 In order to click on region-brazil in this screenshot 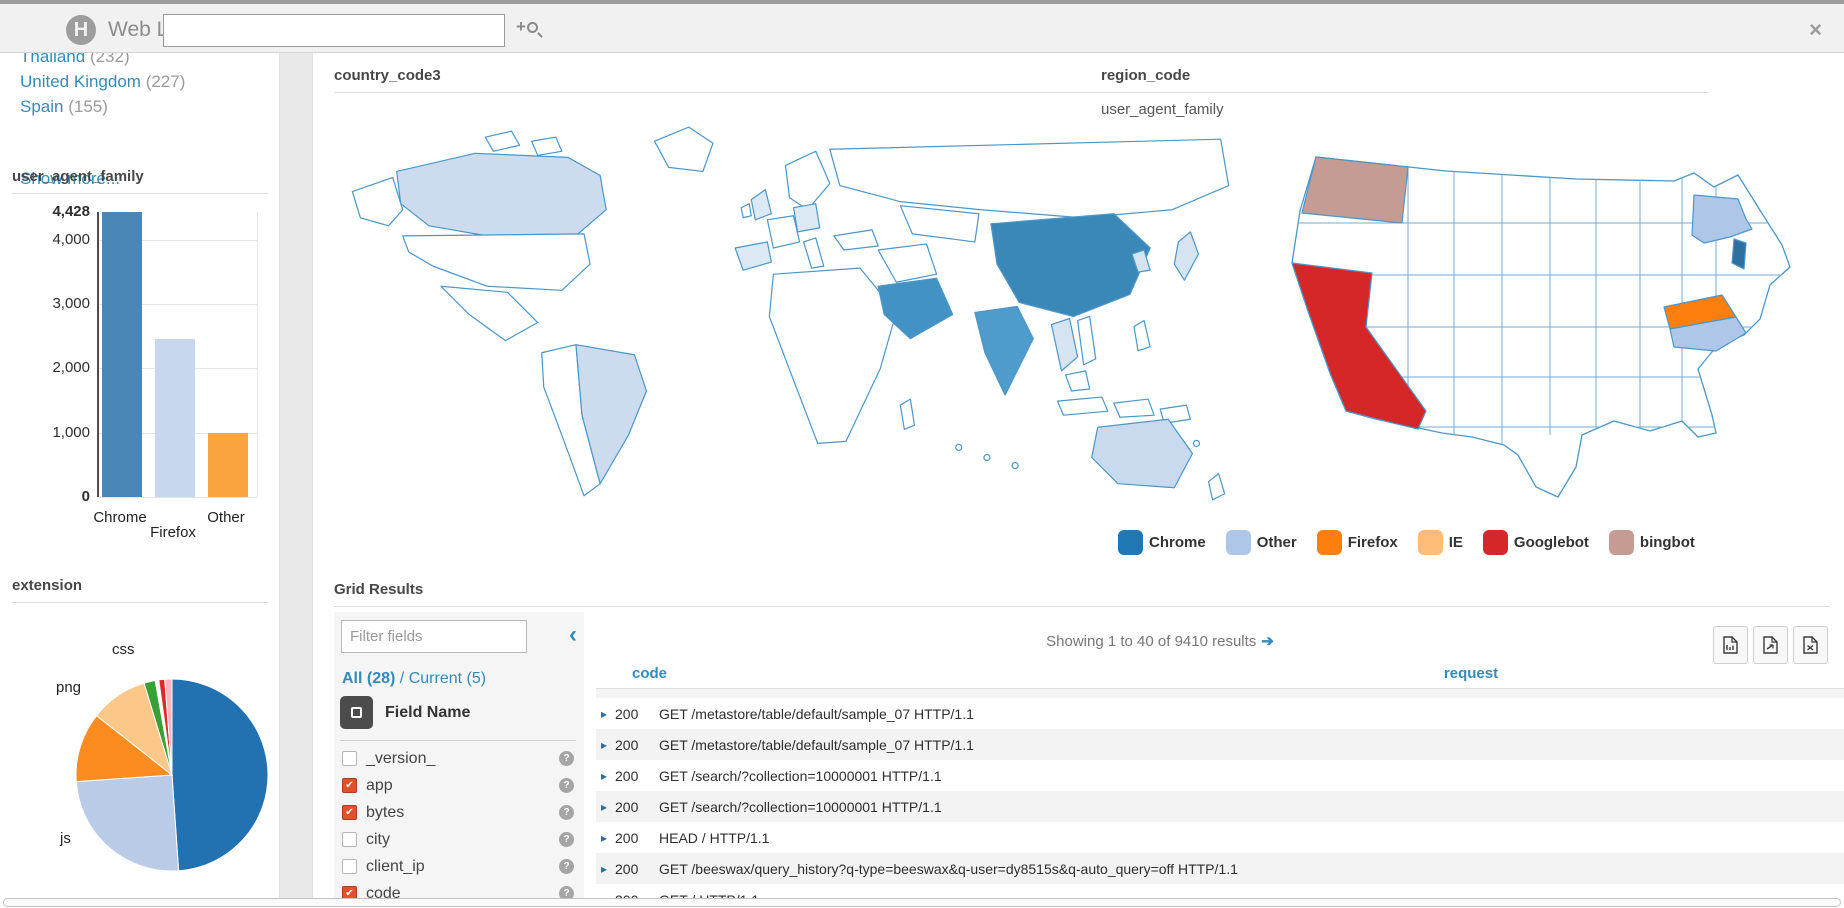, I will do `click(611, 414)`.